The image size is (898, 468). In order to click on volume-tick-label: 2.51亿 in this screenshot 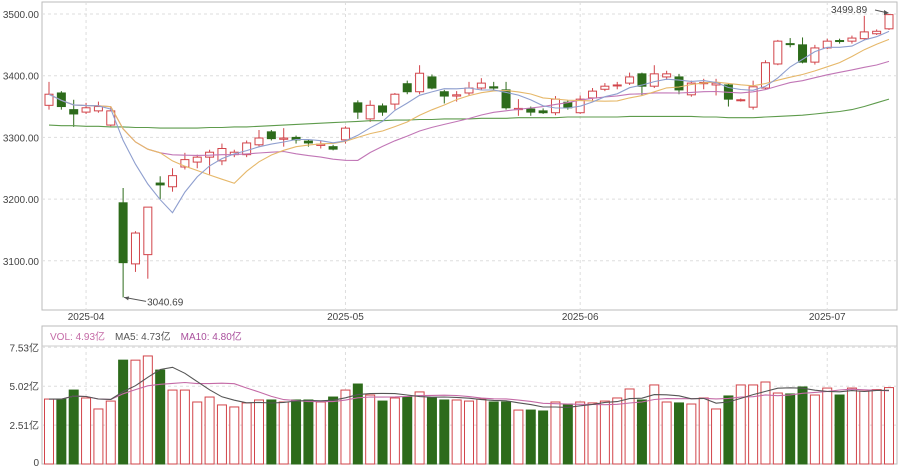, I will do `click(24, 425)`.